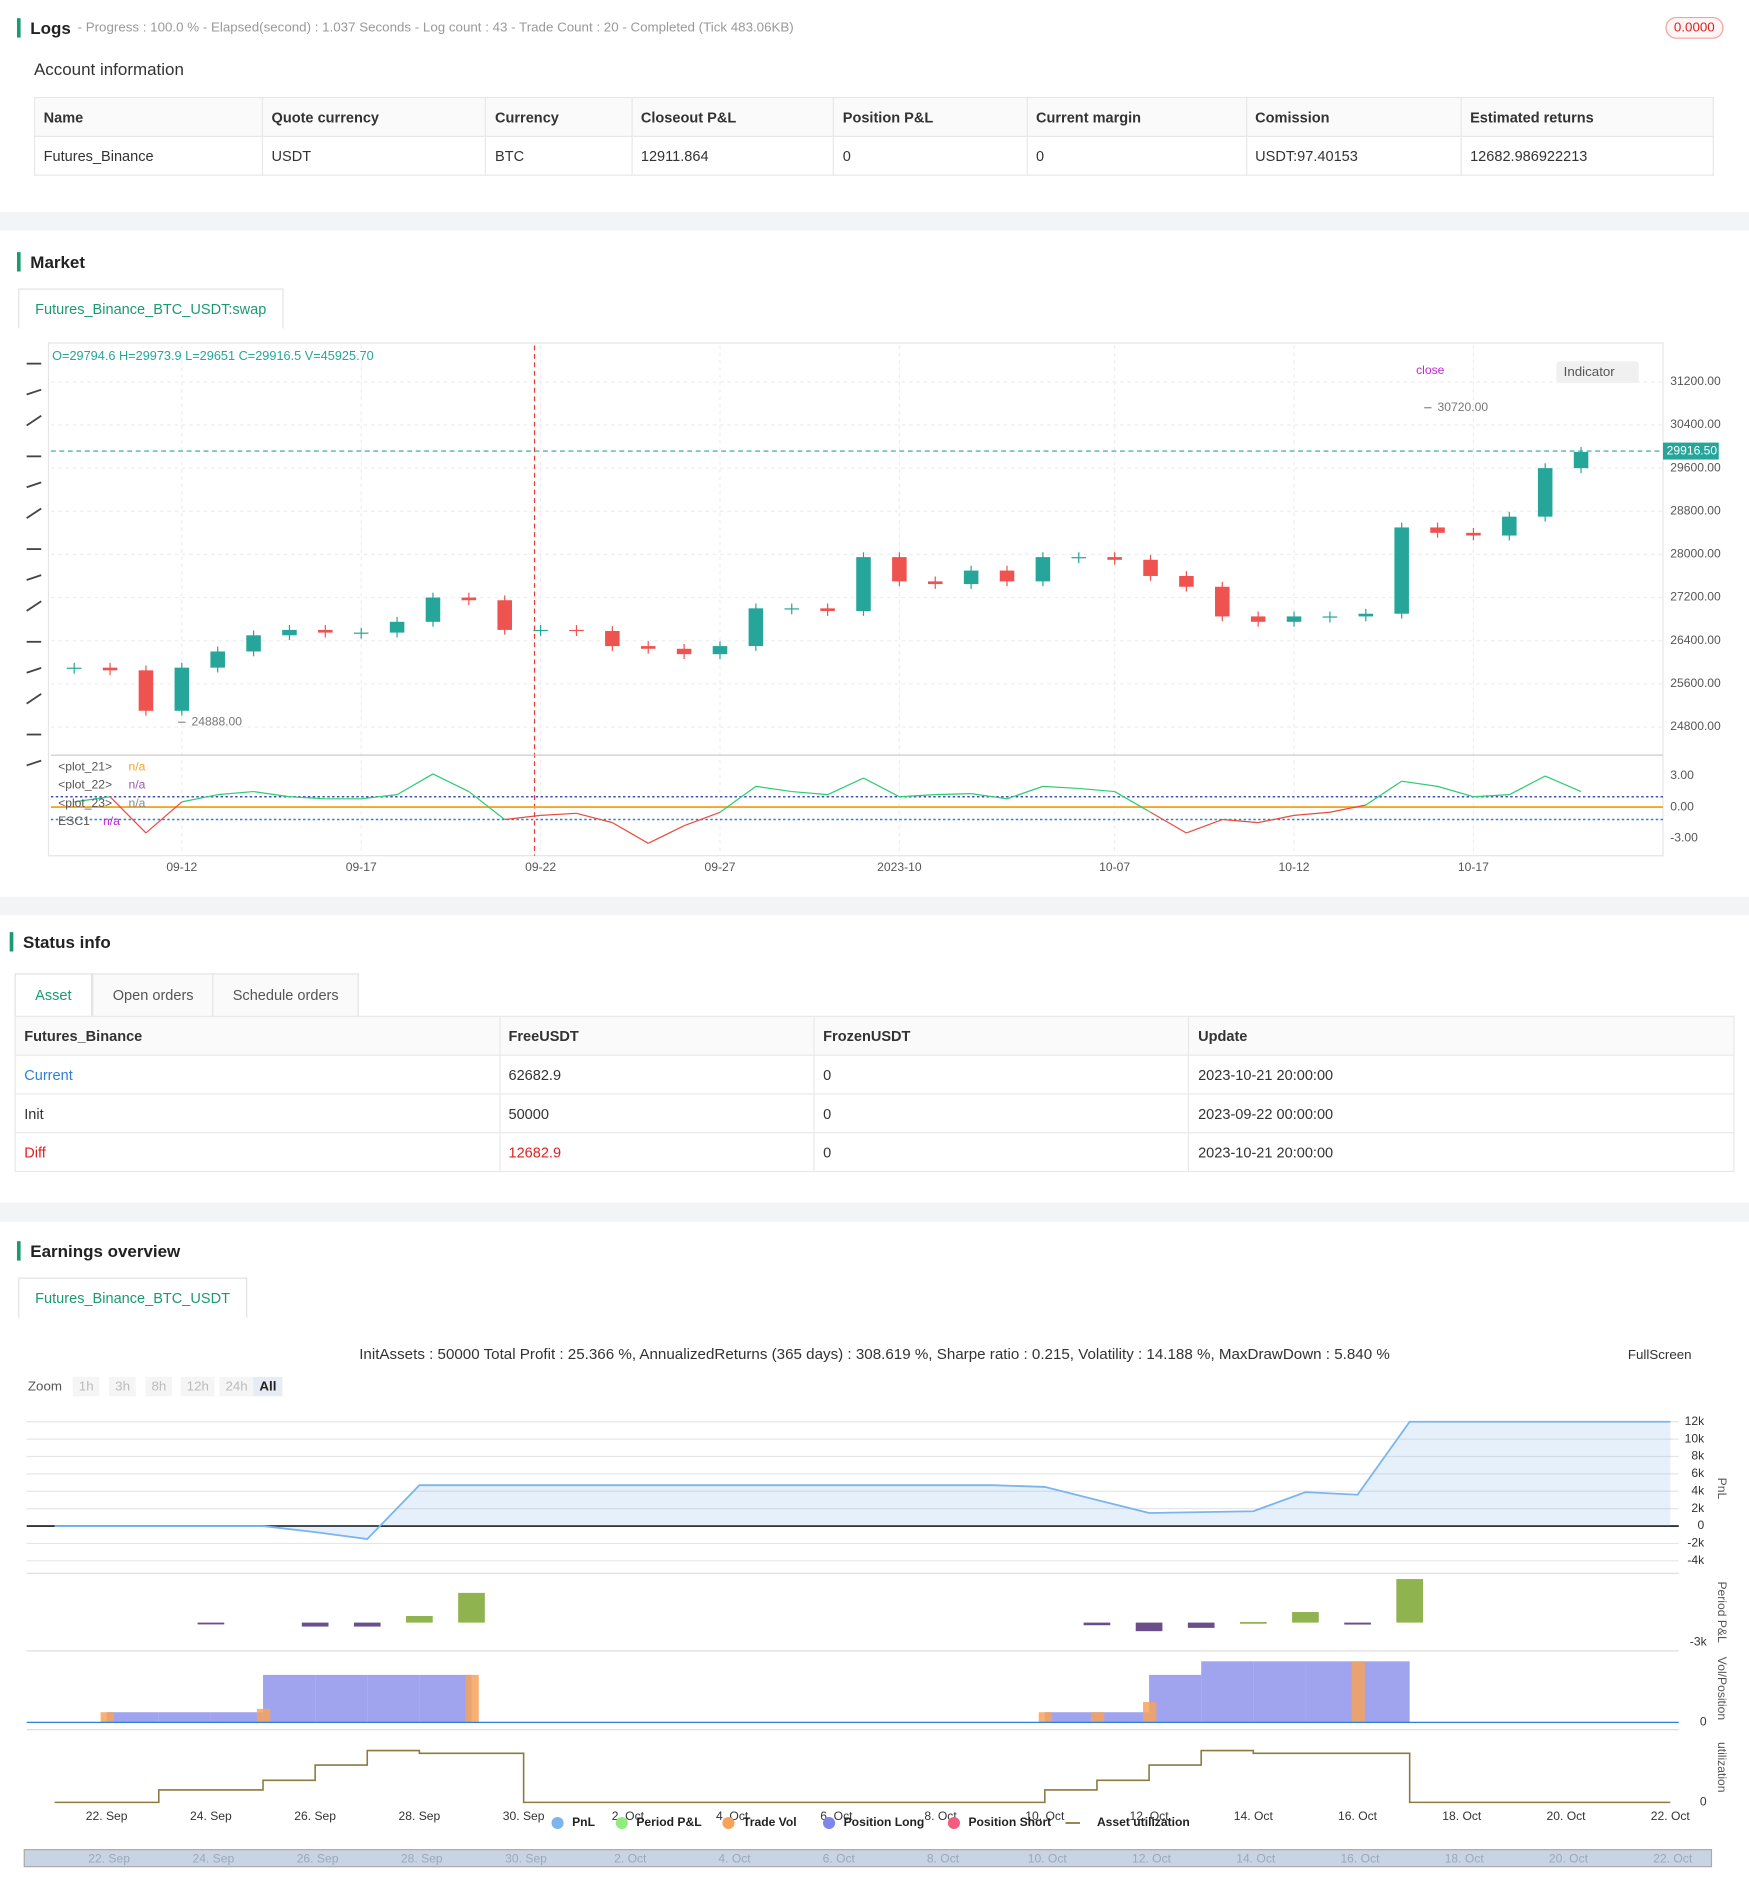  I want to click on cell: Current, so click(257, 1074).